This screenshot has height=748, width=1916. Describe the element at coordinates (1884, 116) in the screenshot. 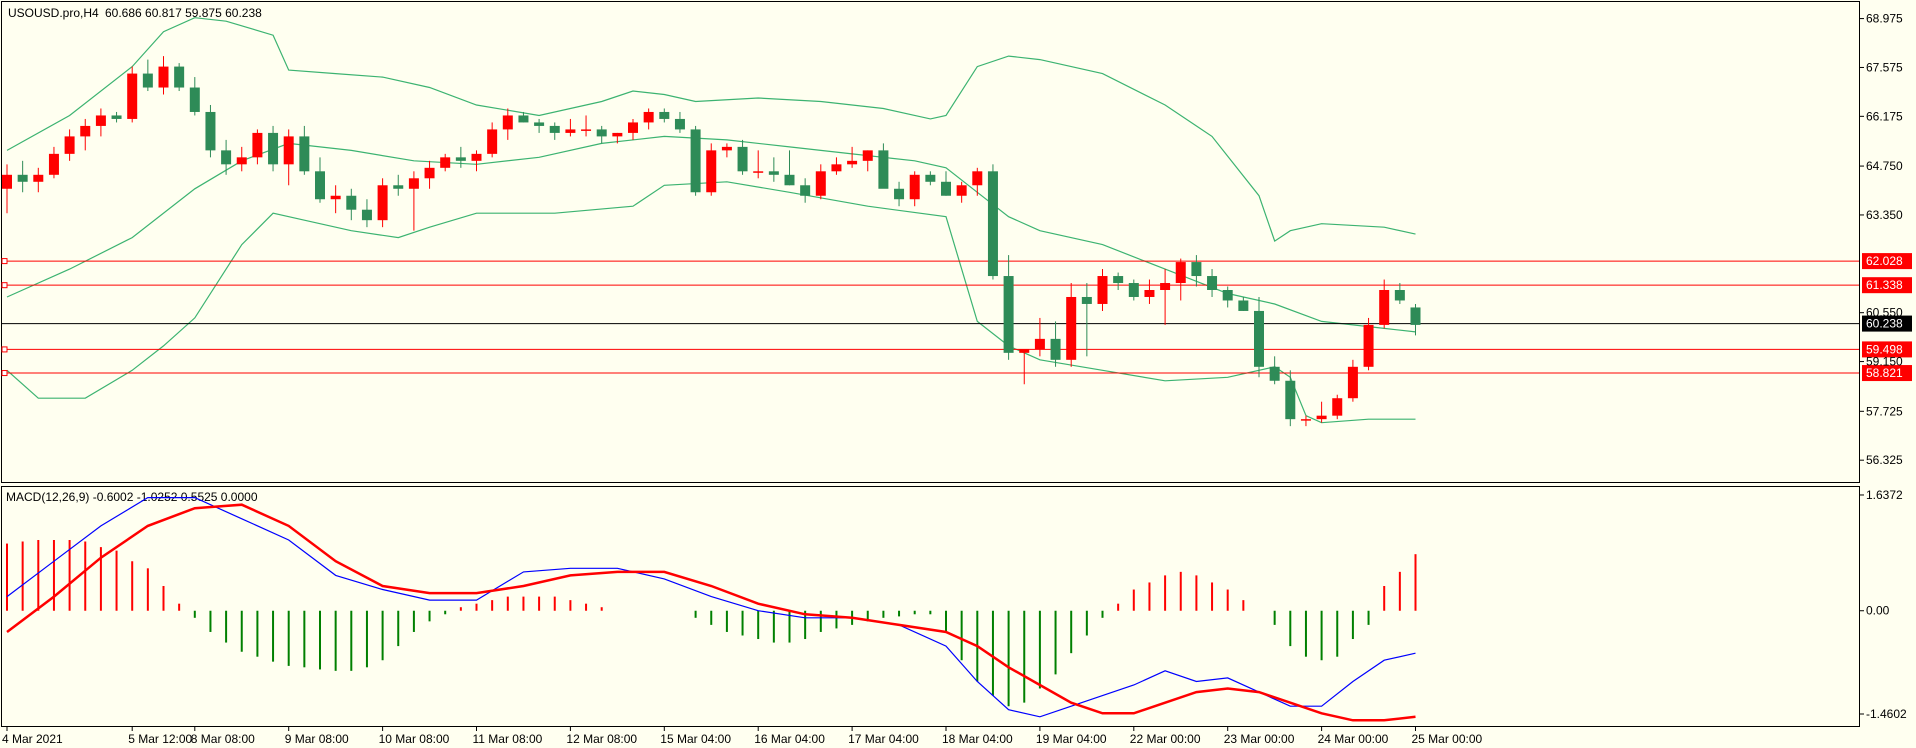

I see `y-tick-label: 66.175` at that location.